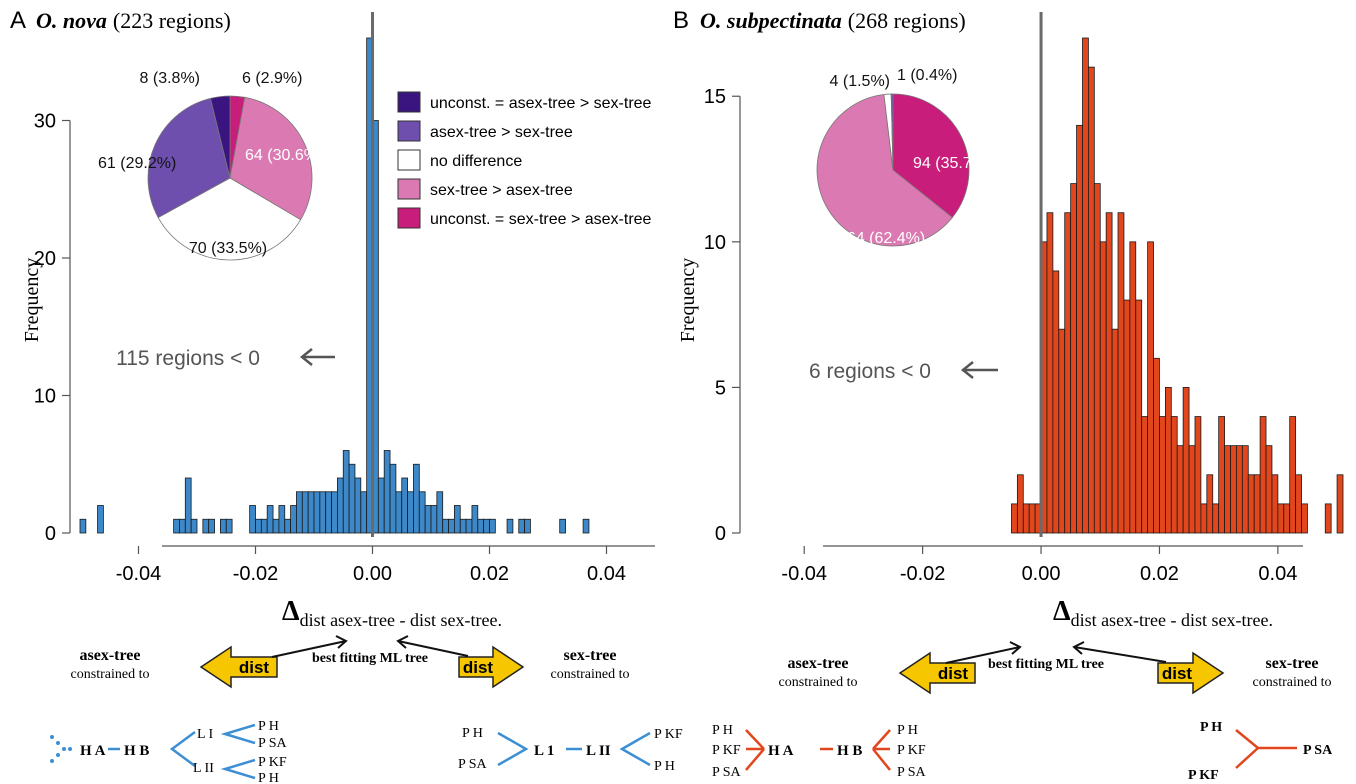 Image resolution: width=1356 pixels, height=784 pixels. I want to click on schematic-a-dots, so click(61, 749).